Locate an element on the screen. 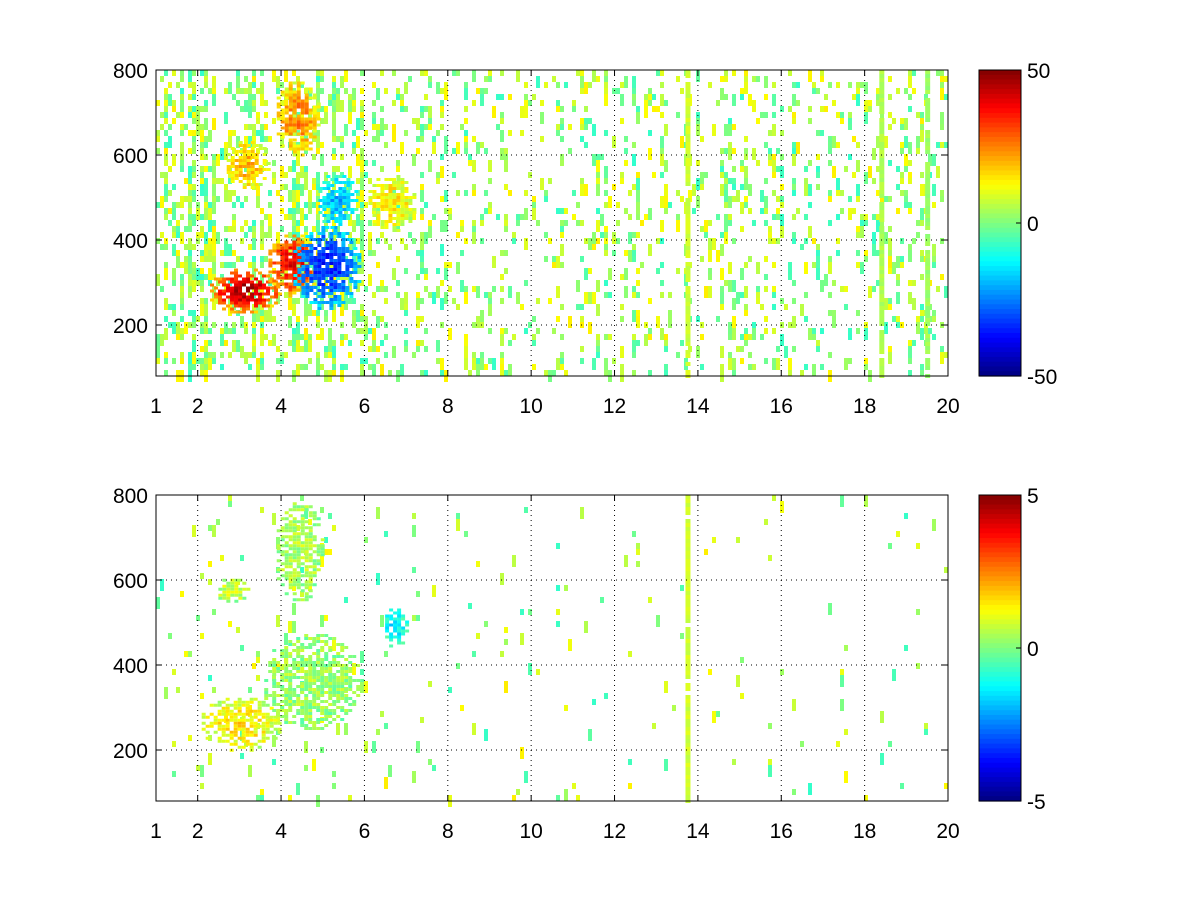 This screenshot has height=900, width=1200. colorbar-swatch is located at coordinates (1000, 92).